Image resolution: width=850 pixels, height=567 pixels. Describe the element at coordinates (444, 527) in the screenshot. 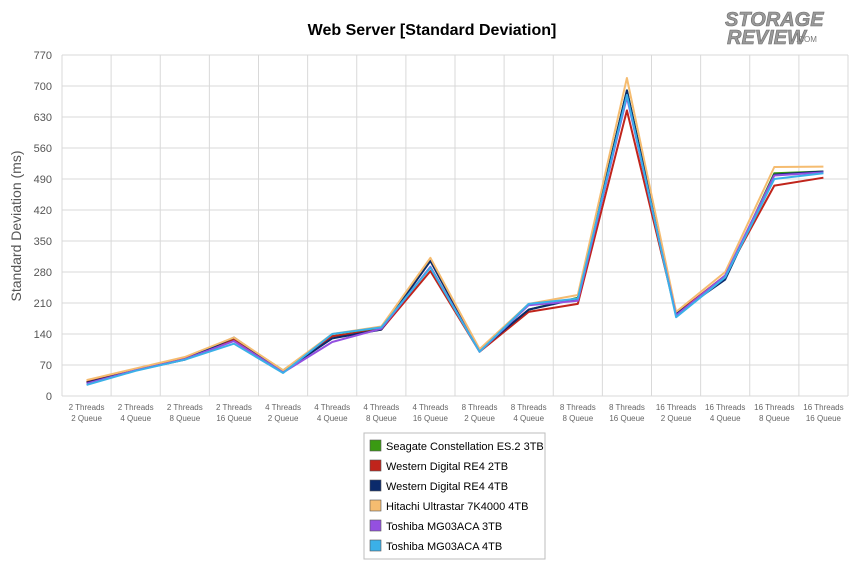

I see `legend-label: Toshiba MG03ACA 3TB` at that location.